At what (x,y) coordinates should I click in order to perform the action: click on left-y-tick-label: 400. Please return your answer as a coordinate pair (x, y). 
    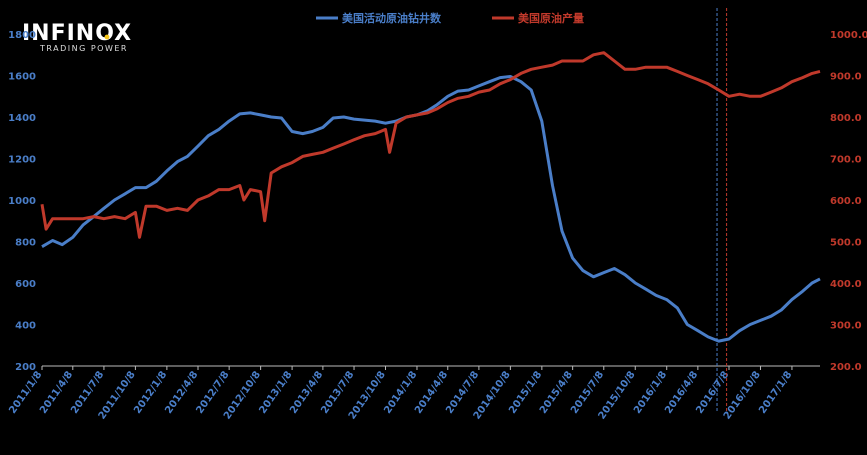
    Looking at the image, I should click on (25, 326).